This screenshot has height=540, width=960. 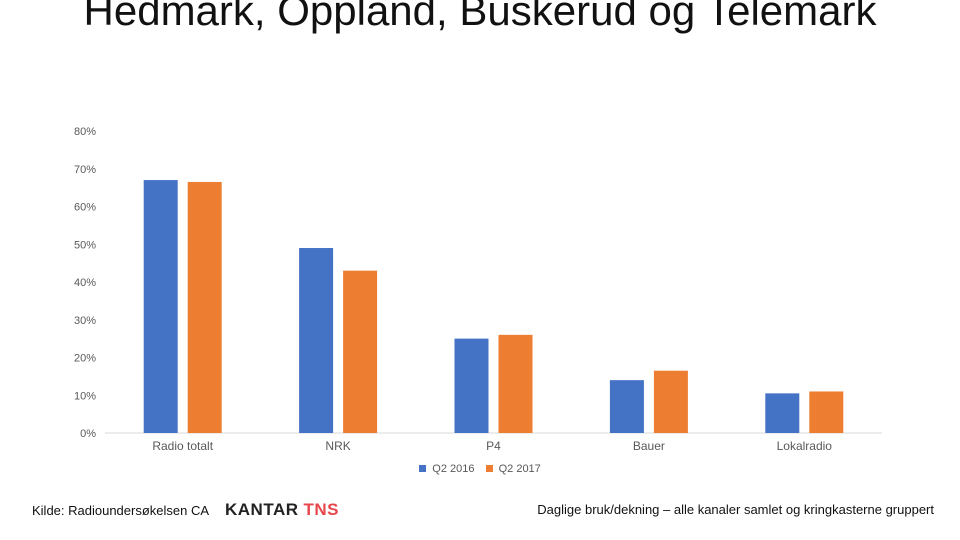 I want to click on y-tick-label: 50%, so click(x=85, y=245).